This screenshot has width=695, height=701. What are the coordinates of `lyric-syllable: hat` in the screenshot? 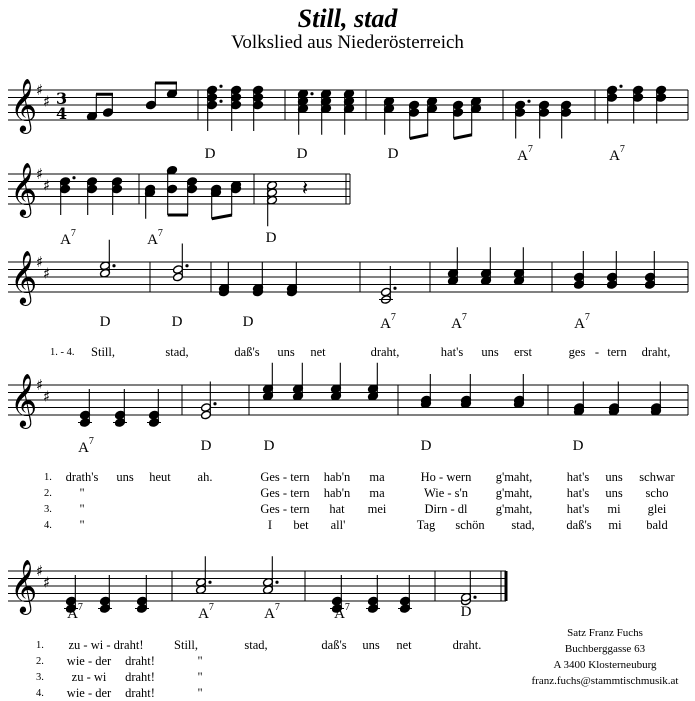 It's located at (337, 509).